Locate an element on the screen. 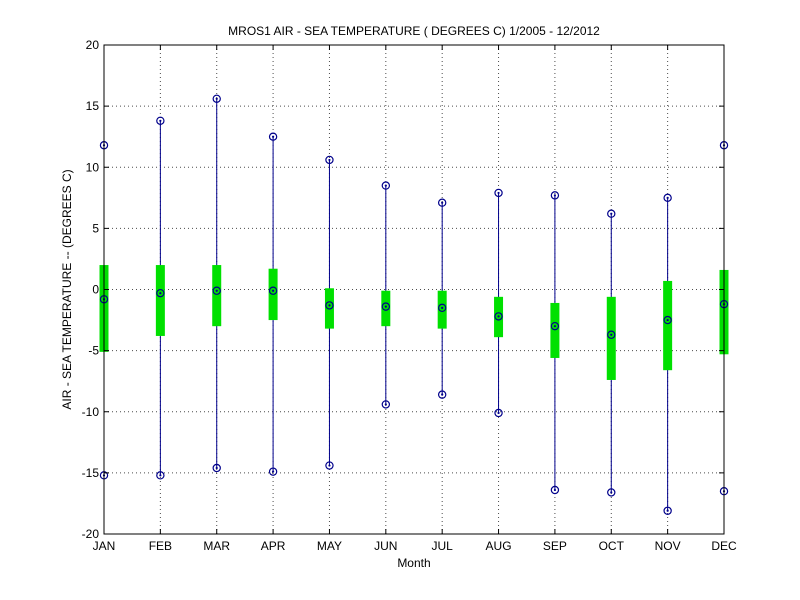 This screenshot has height=600, width=800. y-tick-label: 15 is located at coordinates (93, 106).